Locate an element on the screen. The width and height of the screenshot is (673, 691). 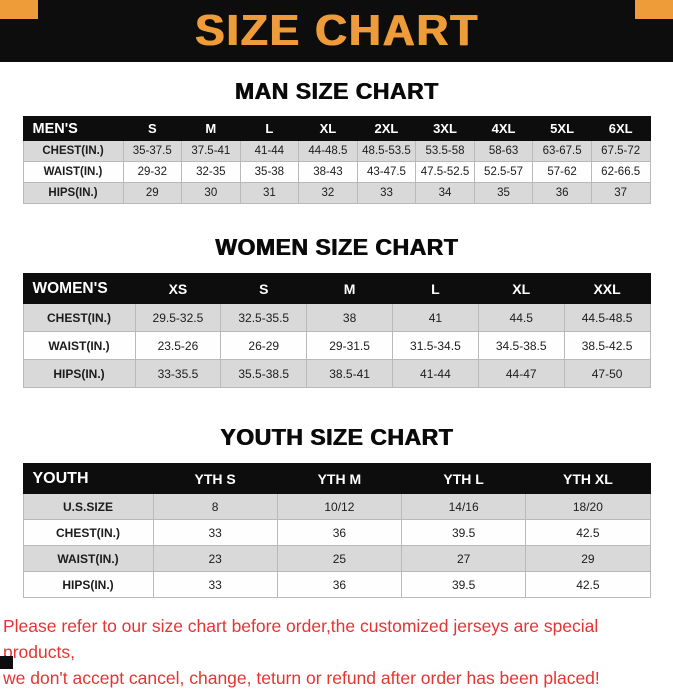
size-value-cell: 8 is located at coordinates (215, 506).